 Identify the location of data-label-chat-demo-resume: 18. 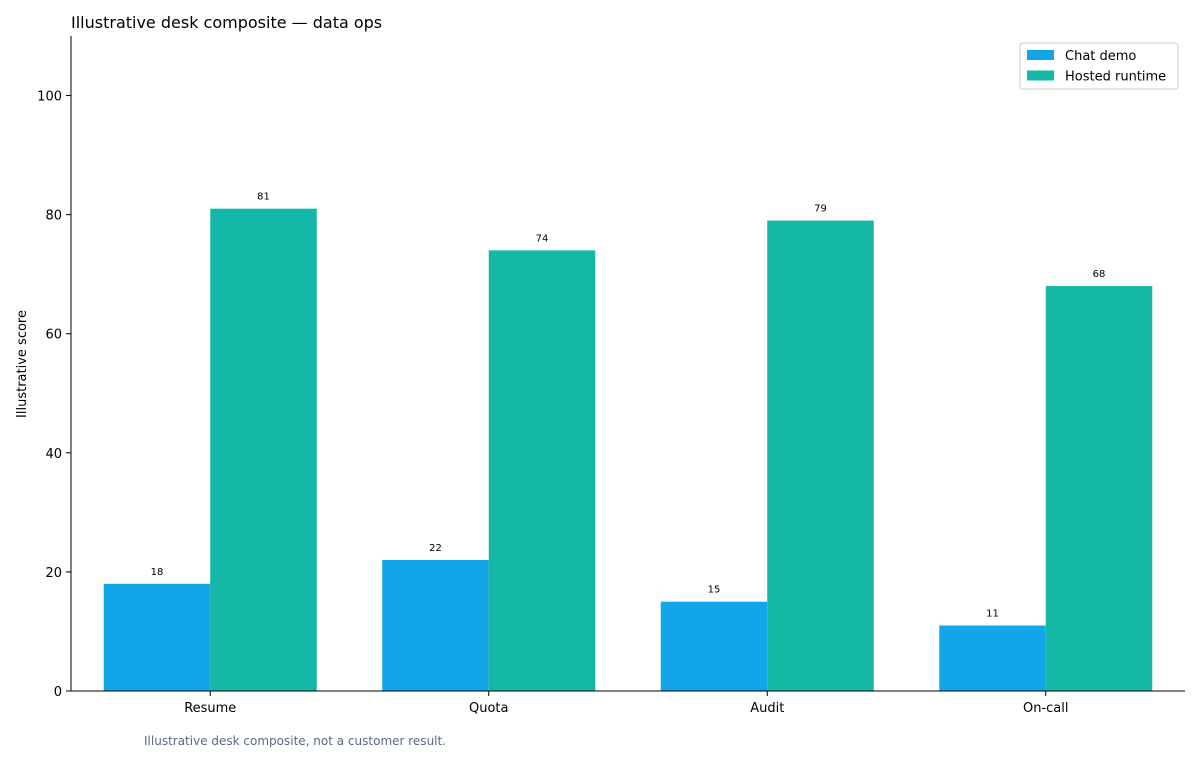
(157, 572).